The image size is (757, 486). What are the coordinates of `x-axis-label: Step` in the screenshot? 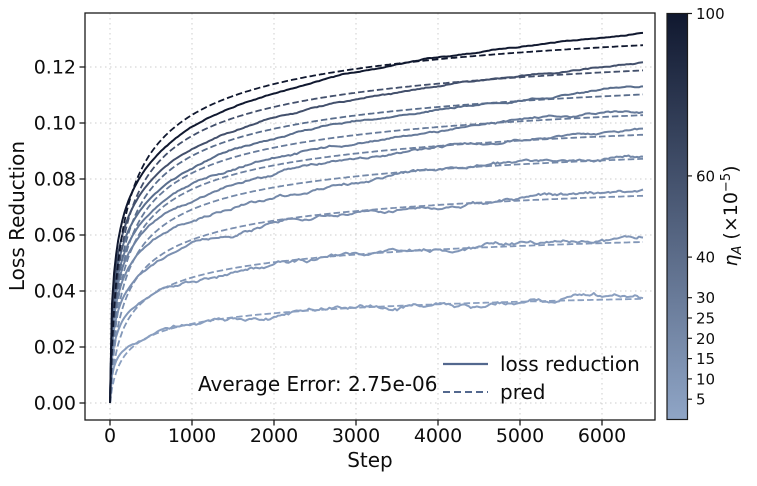 It's located at (370, 460).